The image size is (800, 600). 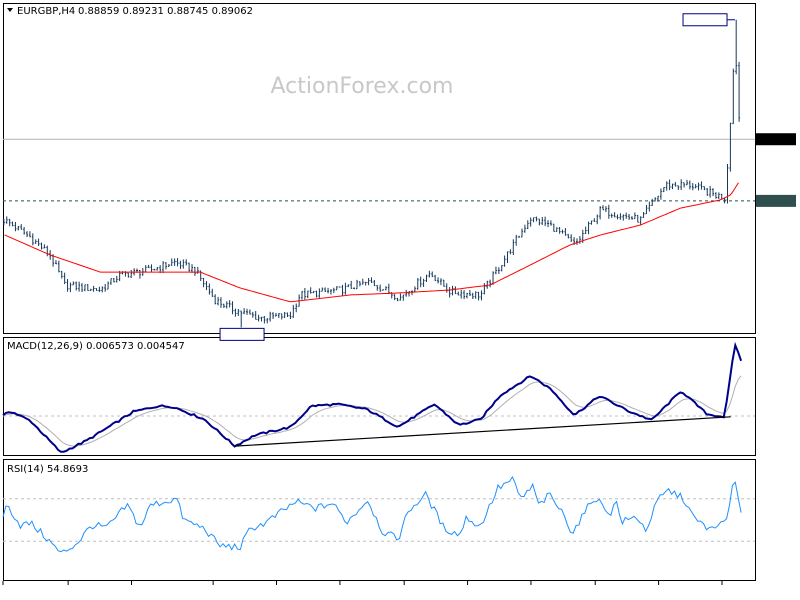 I want to click on watermark: ActionForex.com, so click(x=362, y=86).